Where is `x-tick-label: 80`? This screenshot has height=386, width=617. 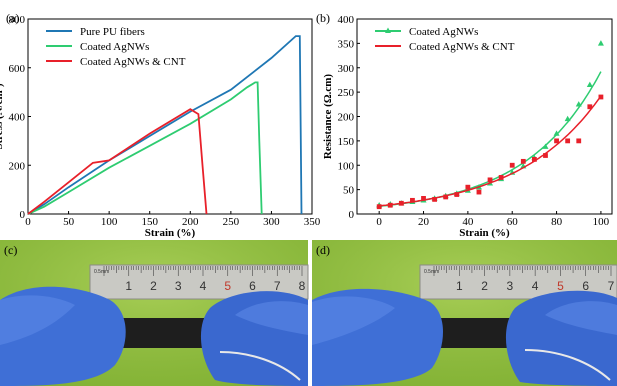 x-tick-label: 80 is located at coordinates (557, 222).